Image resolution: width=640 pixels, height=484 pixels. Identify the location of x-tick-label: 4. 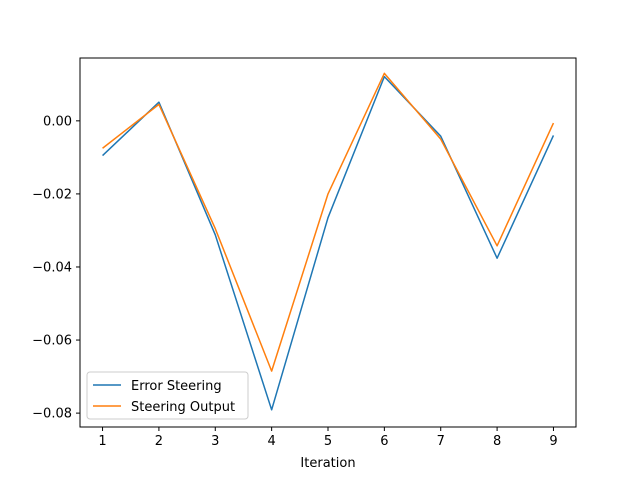
(271, 441).